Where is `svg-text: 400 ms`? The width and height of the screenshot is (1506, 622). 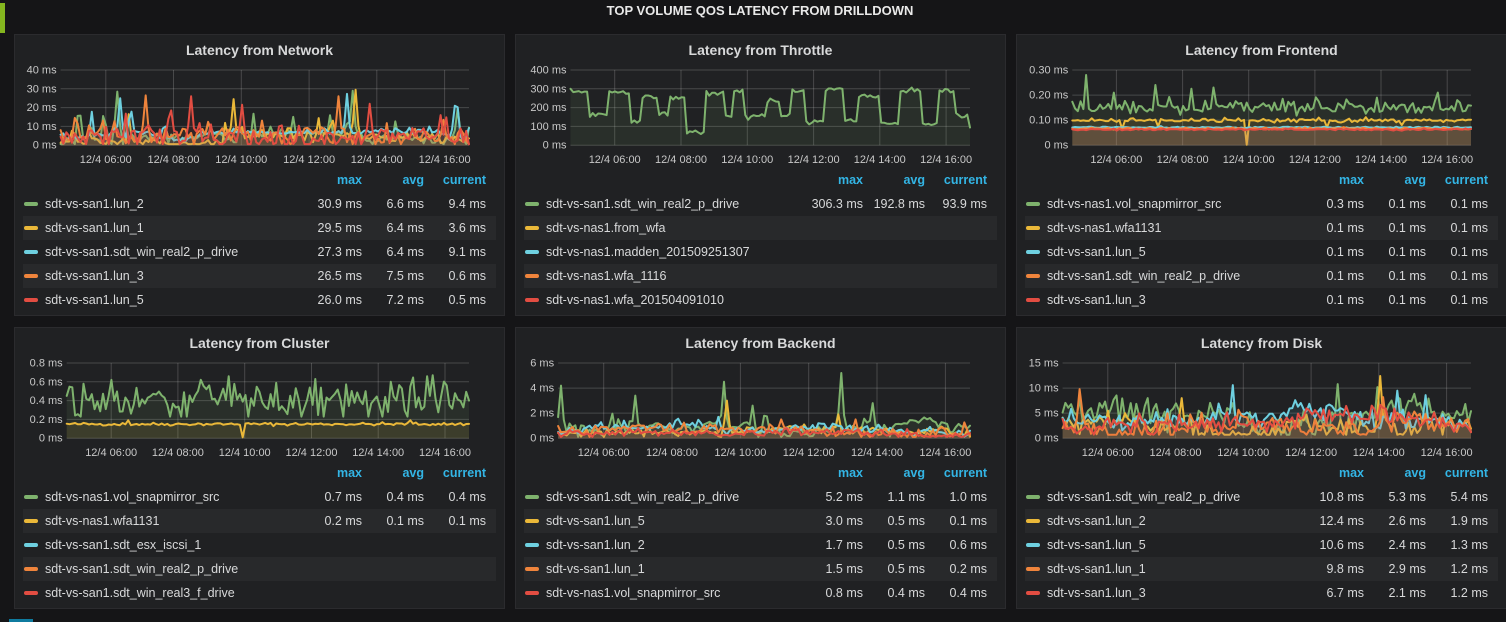
svg-text: 400 ms is located at coordinates (548, 71).